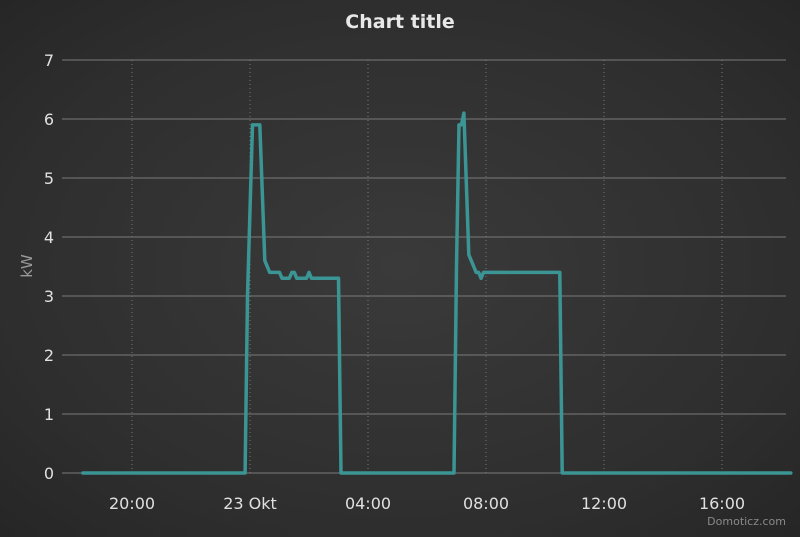 This screenshot has width=800, height=537. I want to click on x-tick-label: 04:00, so click(368, 503).